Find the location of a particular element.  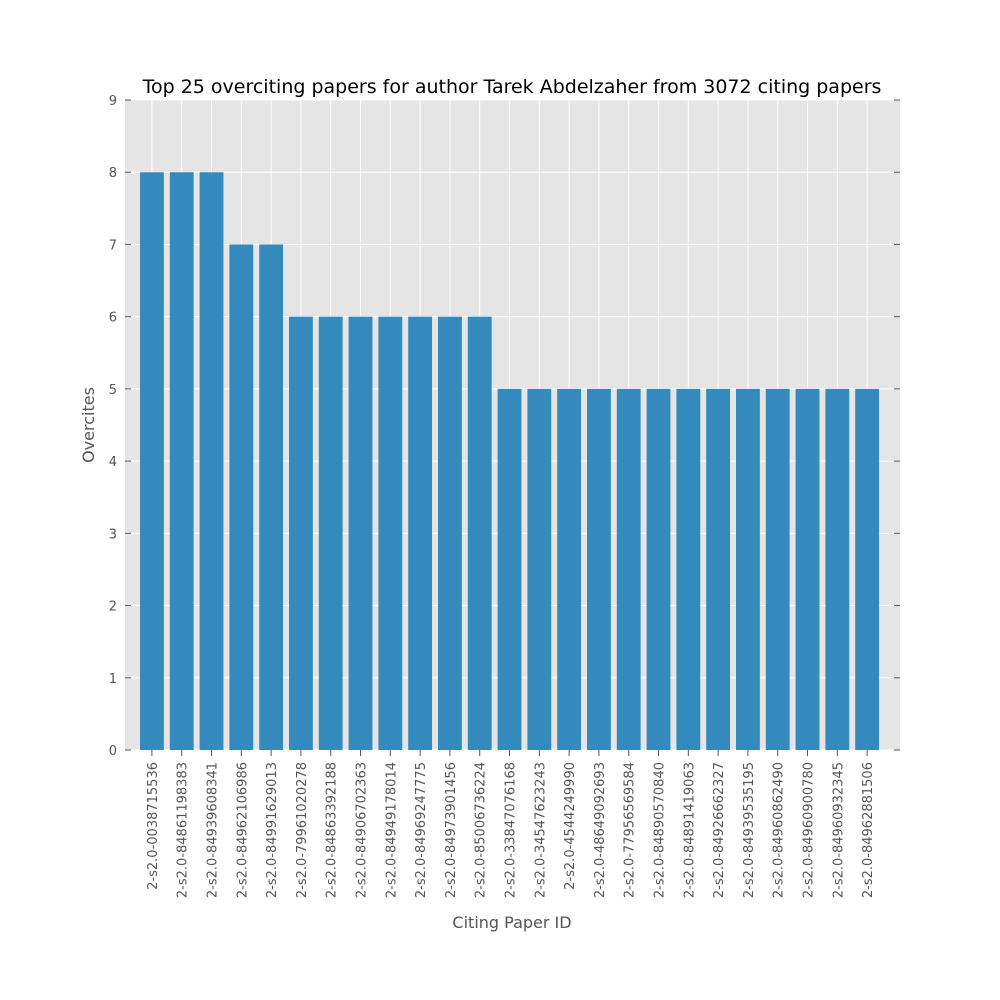

y-tick-labels: 0 1 2 3 4 5 6 7 8 9 is located at coordinates (113, 426).